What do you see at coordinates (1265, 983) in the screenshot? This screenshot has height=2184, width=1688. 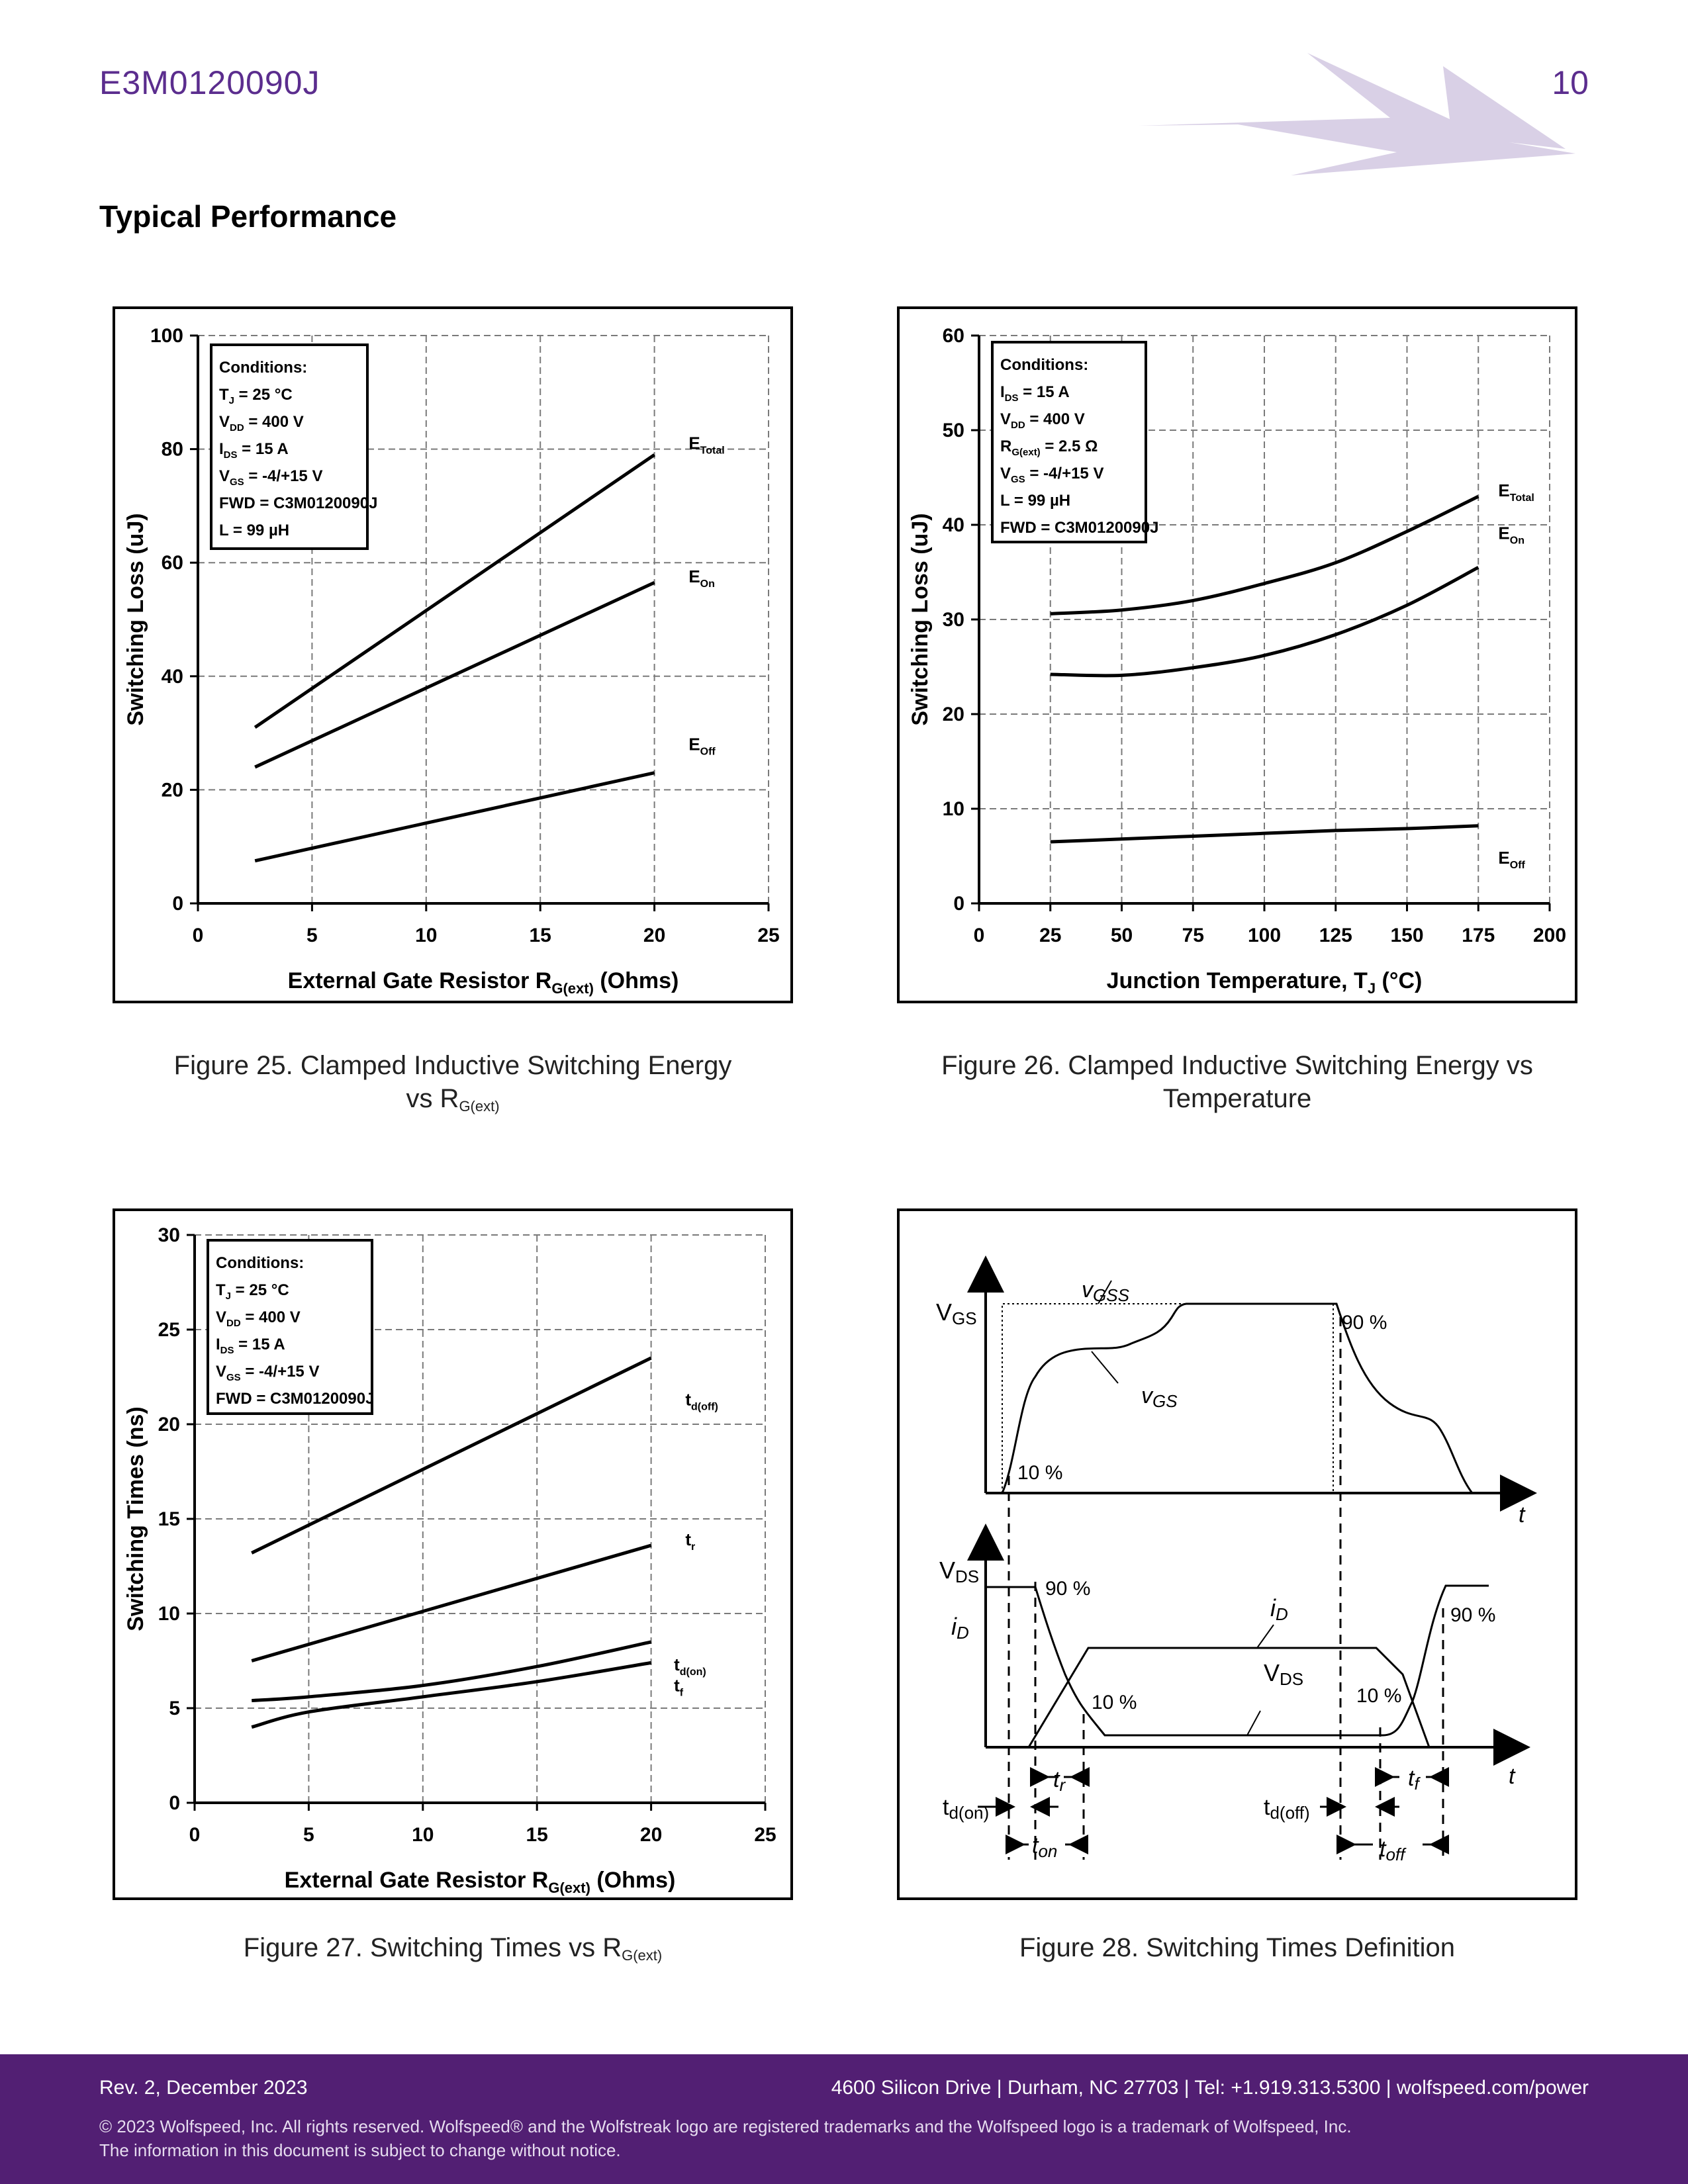 I see `x-axis-label: Junction Temperature, TJ (°C)` at bounding box center [1265, 983].